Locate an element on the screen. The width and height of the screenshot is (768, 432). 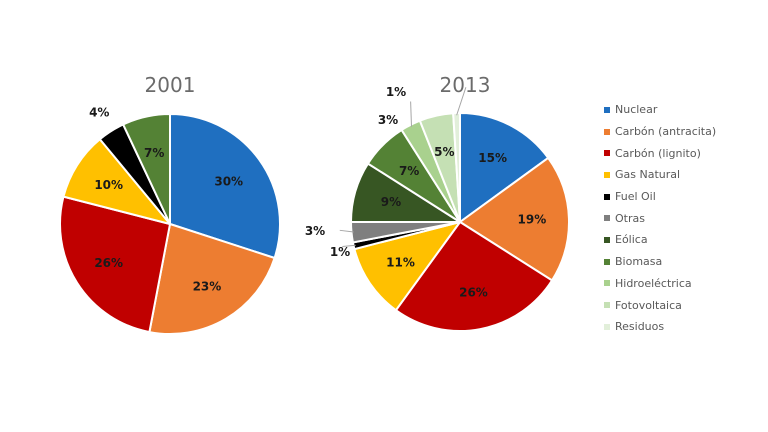
legend-item: Hidroeléctrica is located at coordinates (660, 284).